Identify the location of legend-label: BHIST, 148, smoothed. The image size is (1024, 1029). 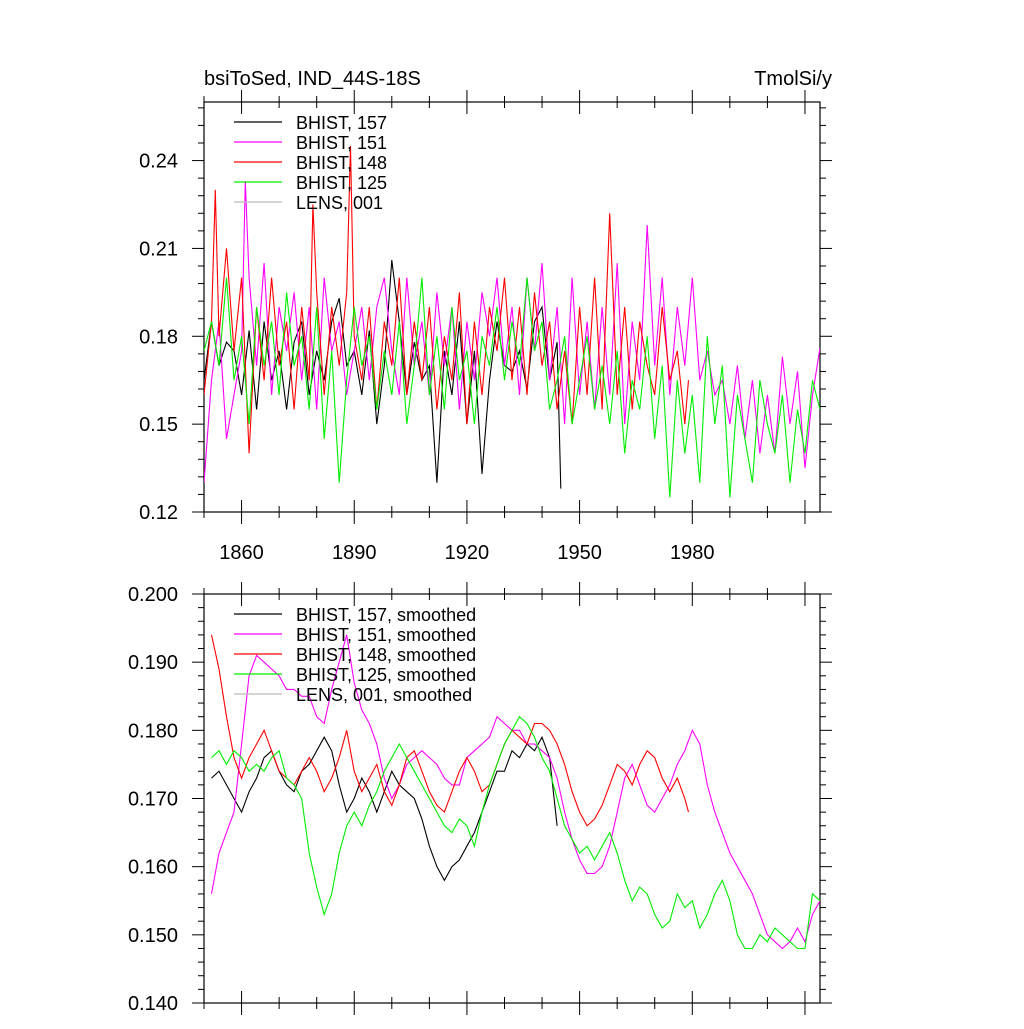
(386, 655).